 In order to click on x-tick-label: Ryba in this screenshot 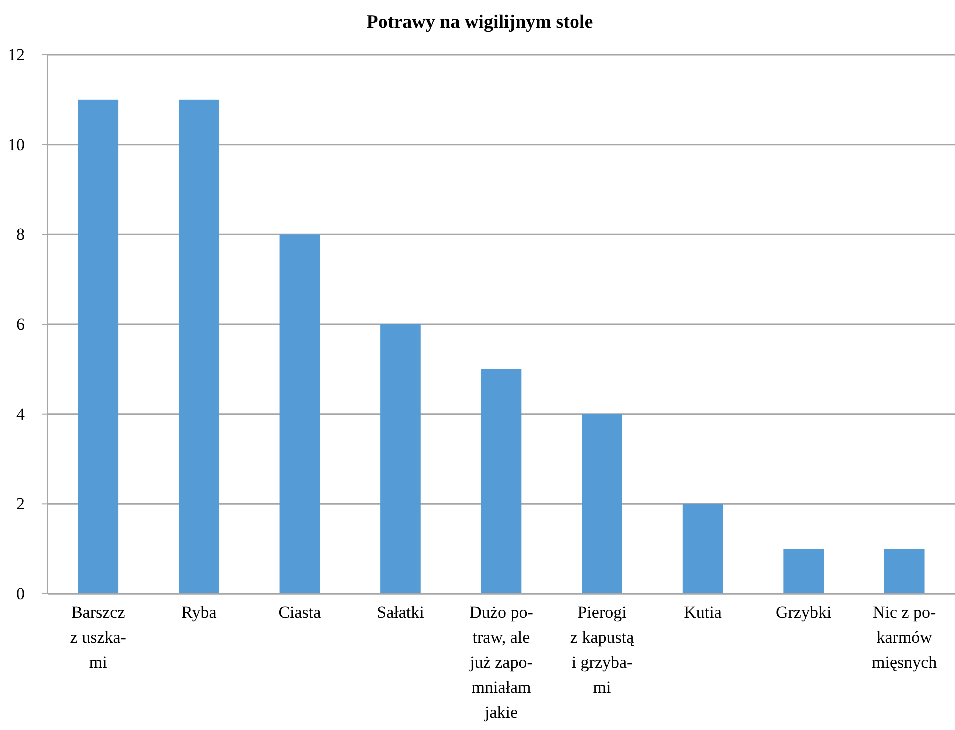, I will do `click(200, 612)`.